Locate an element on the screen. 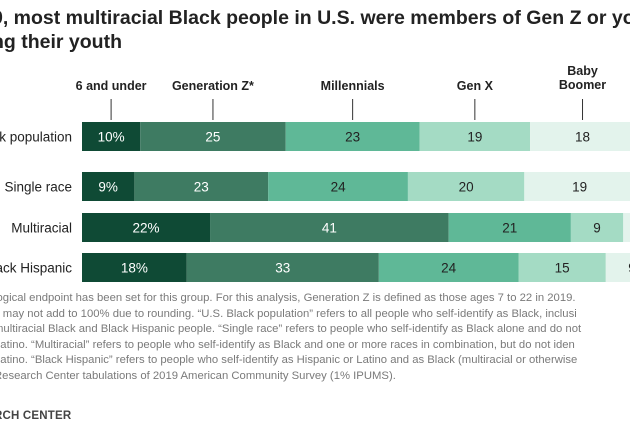 This screenshot has width=630, height=437. category-label: Single race is located at coordinates (38, 187).